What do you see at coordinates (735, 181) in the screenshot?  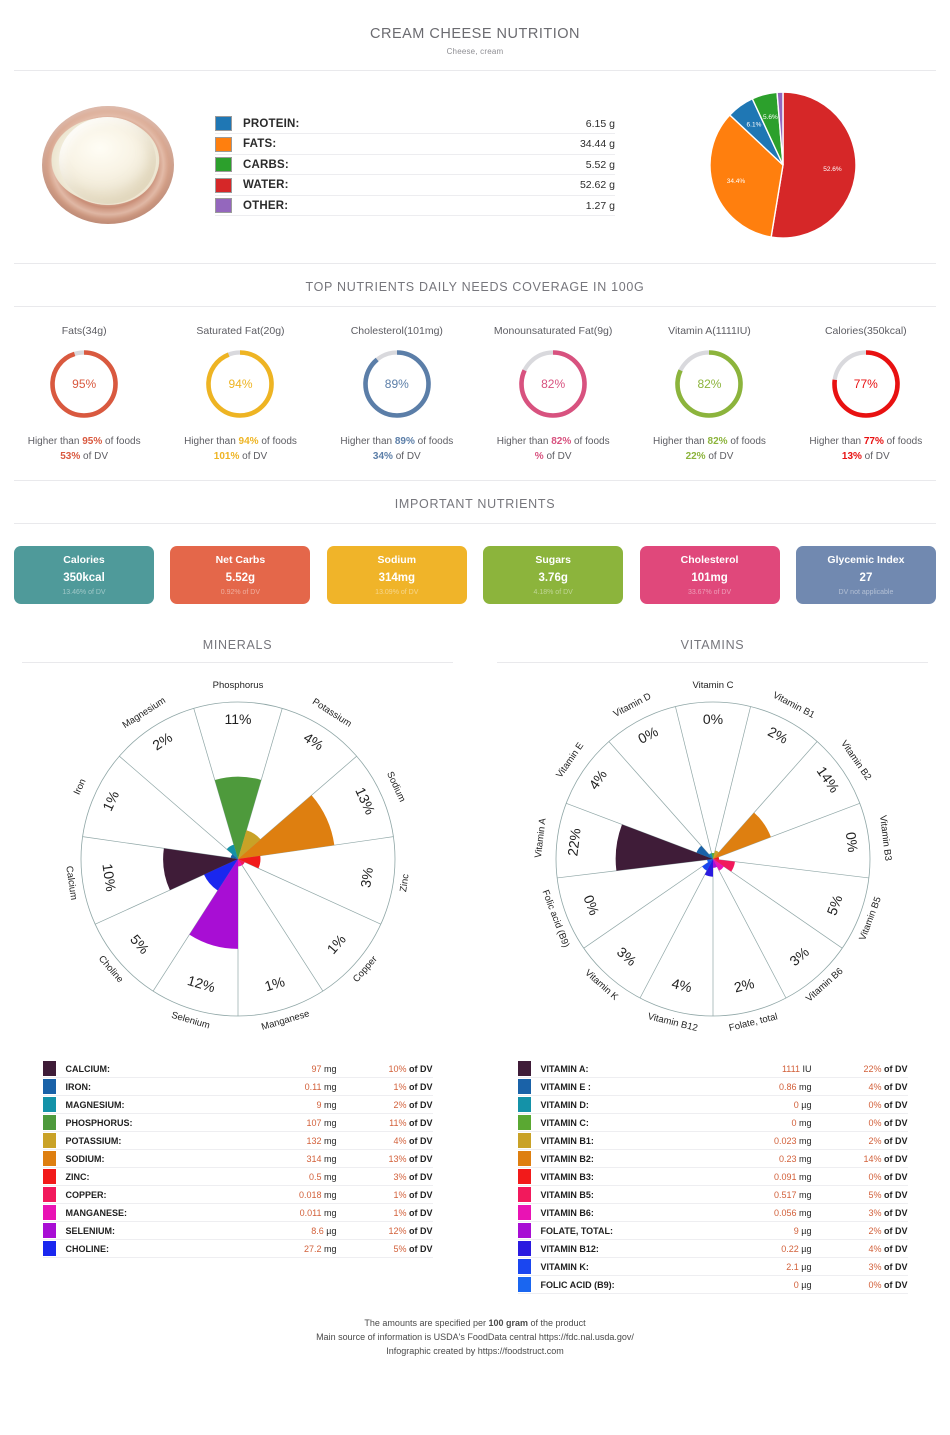 I see `pie-slice-label: 34.4%` at bounding box center [735, 181].